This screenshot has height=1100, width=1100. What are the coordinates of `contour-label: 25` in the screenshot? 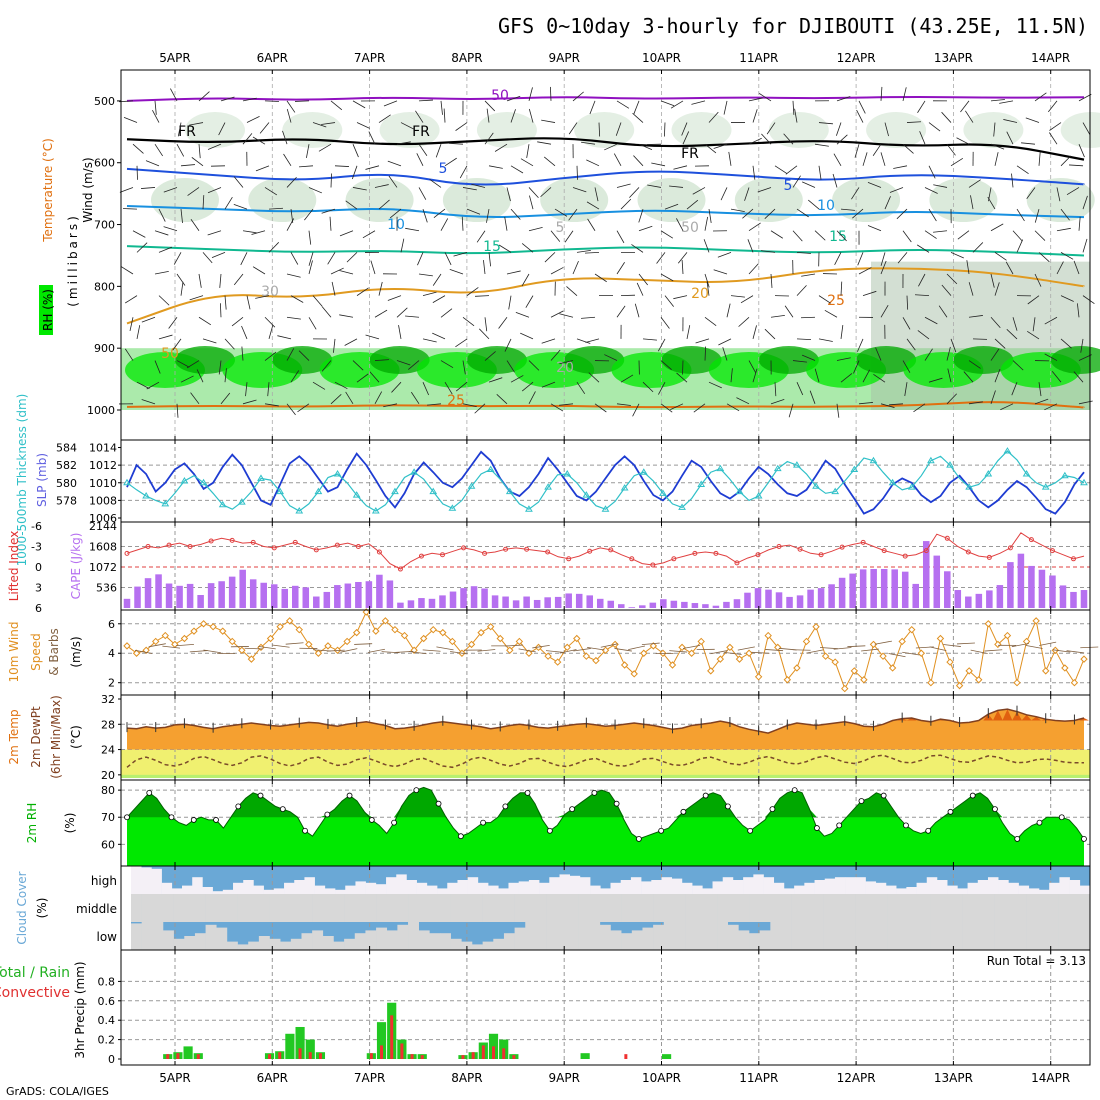 It's located at (836, 301).